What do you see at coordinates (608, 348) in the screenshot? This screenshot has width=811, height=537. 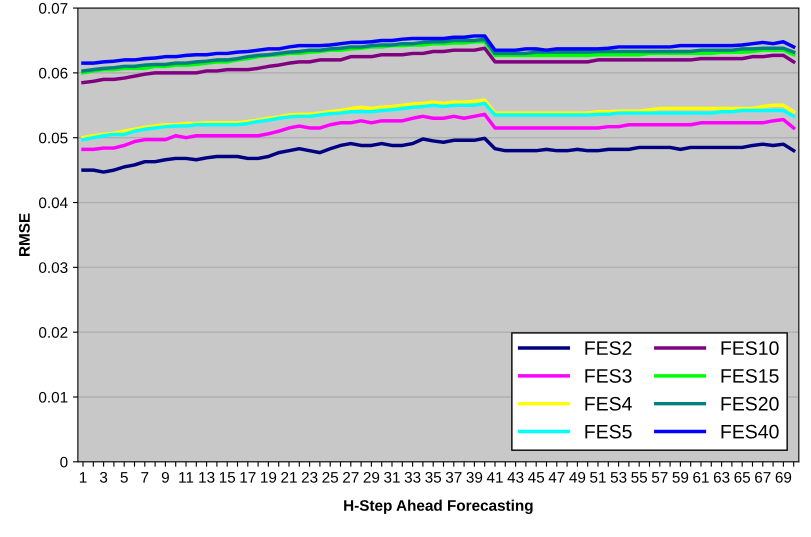 I see `legend-label: FES2` at bounding box center [608, 348].